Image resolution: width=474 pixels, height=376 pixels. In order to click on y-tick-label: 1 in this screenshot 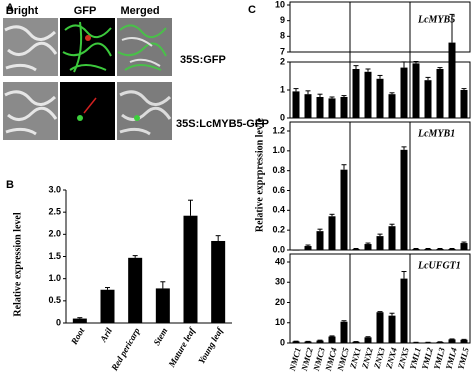, I will do `click(282, 89)`.